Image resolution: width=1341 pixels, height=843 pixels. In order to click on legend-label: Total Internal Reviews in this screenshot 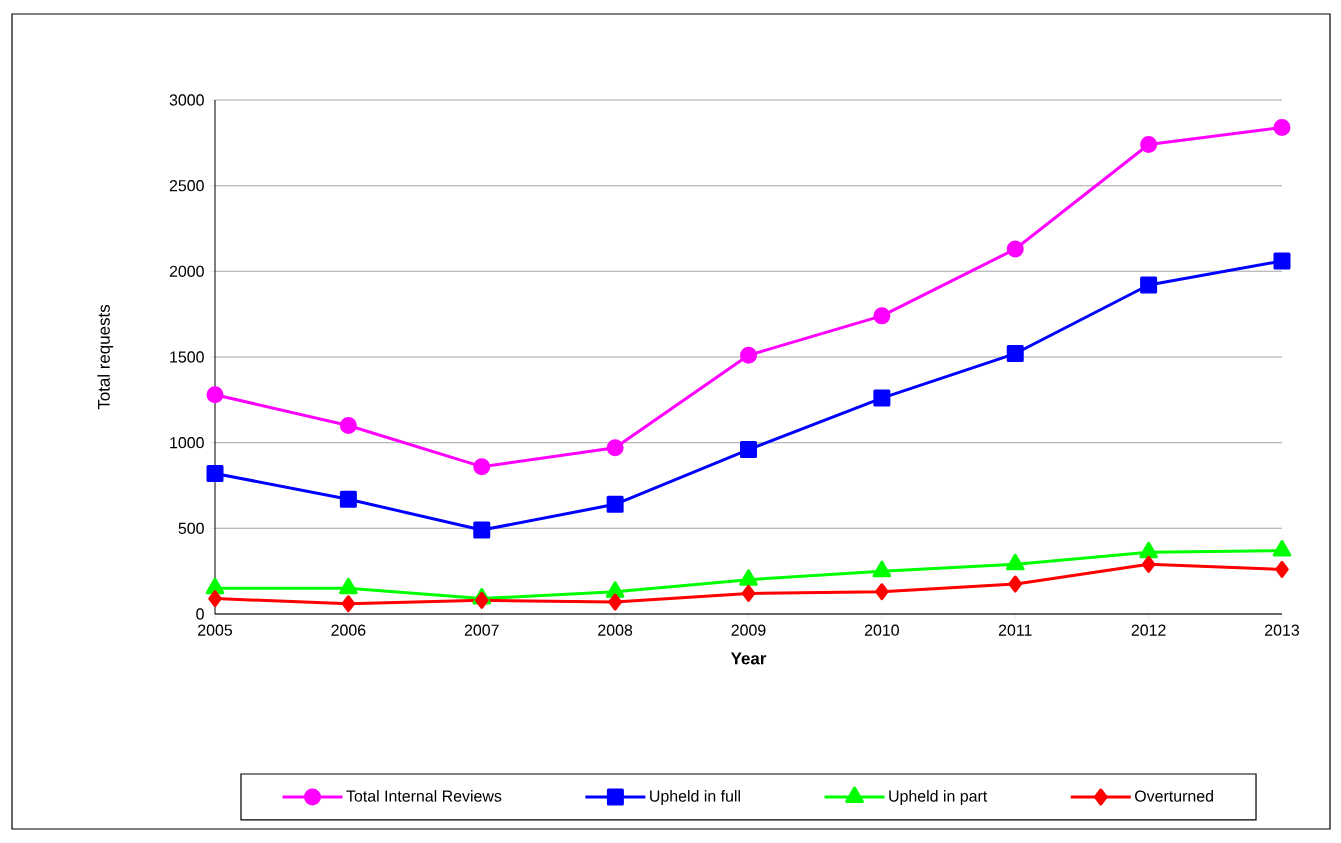, I will do `click(424, 796)`.